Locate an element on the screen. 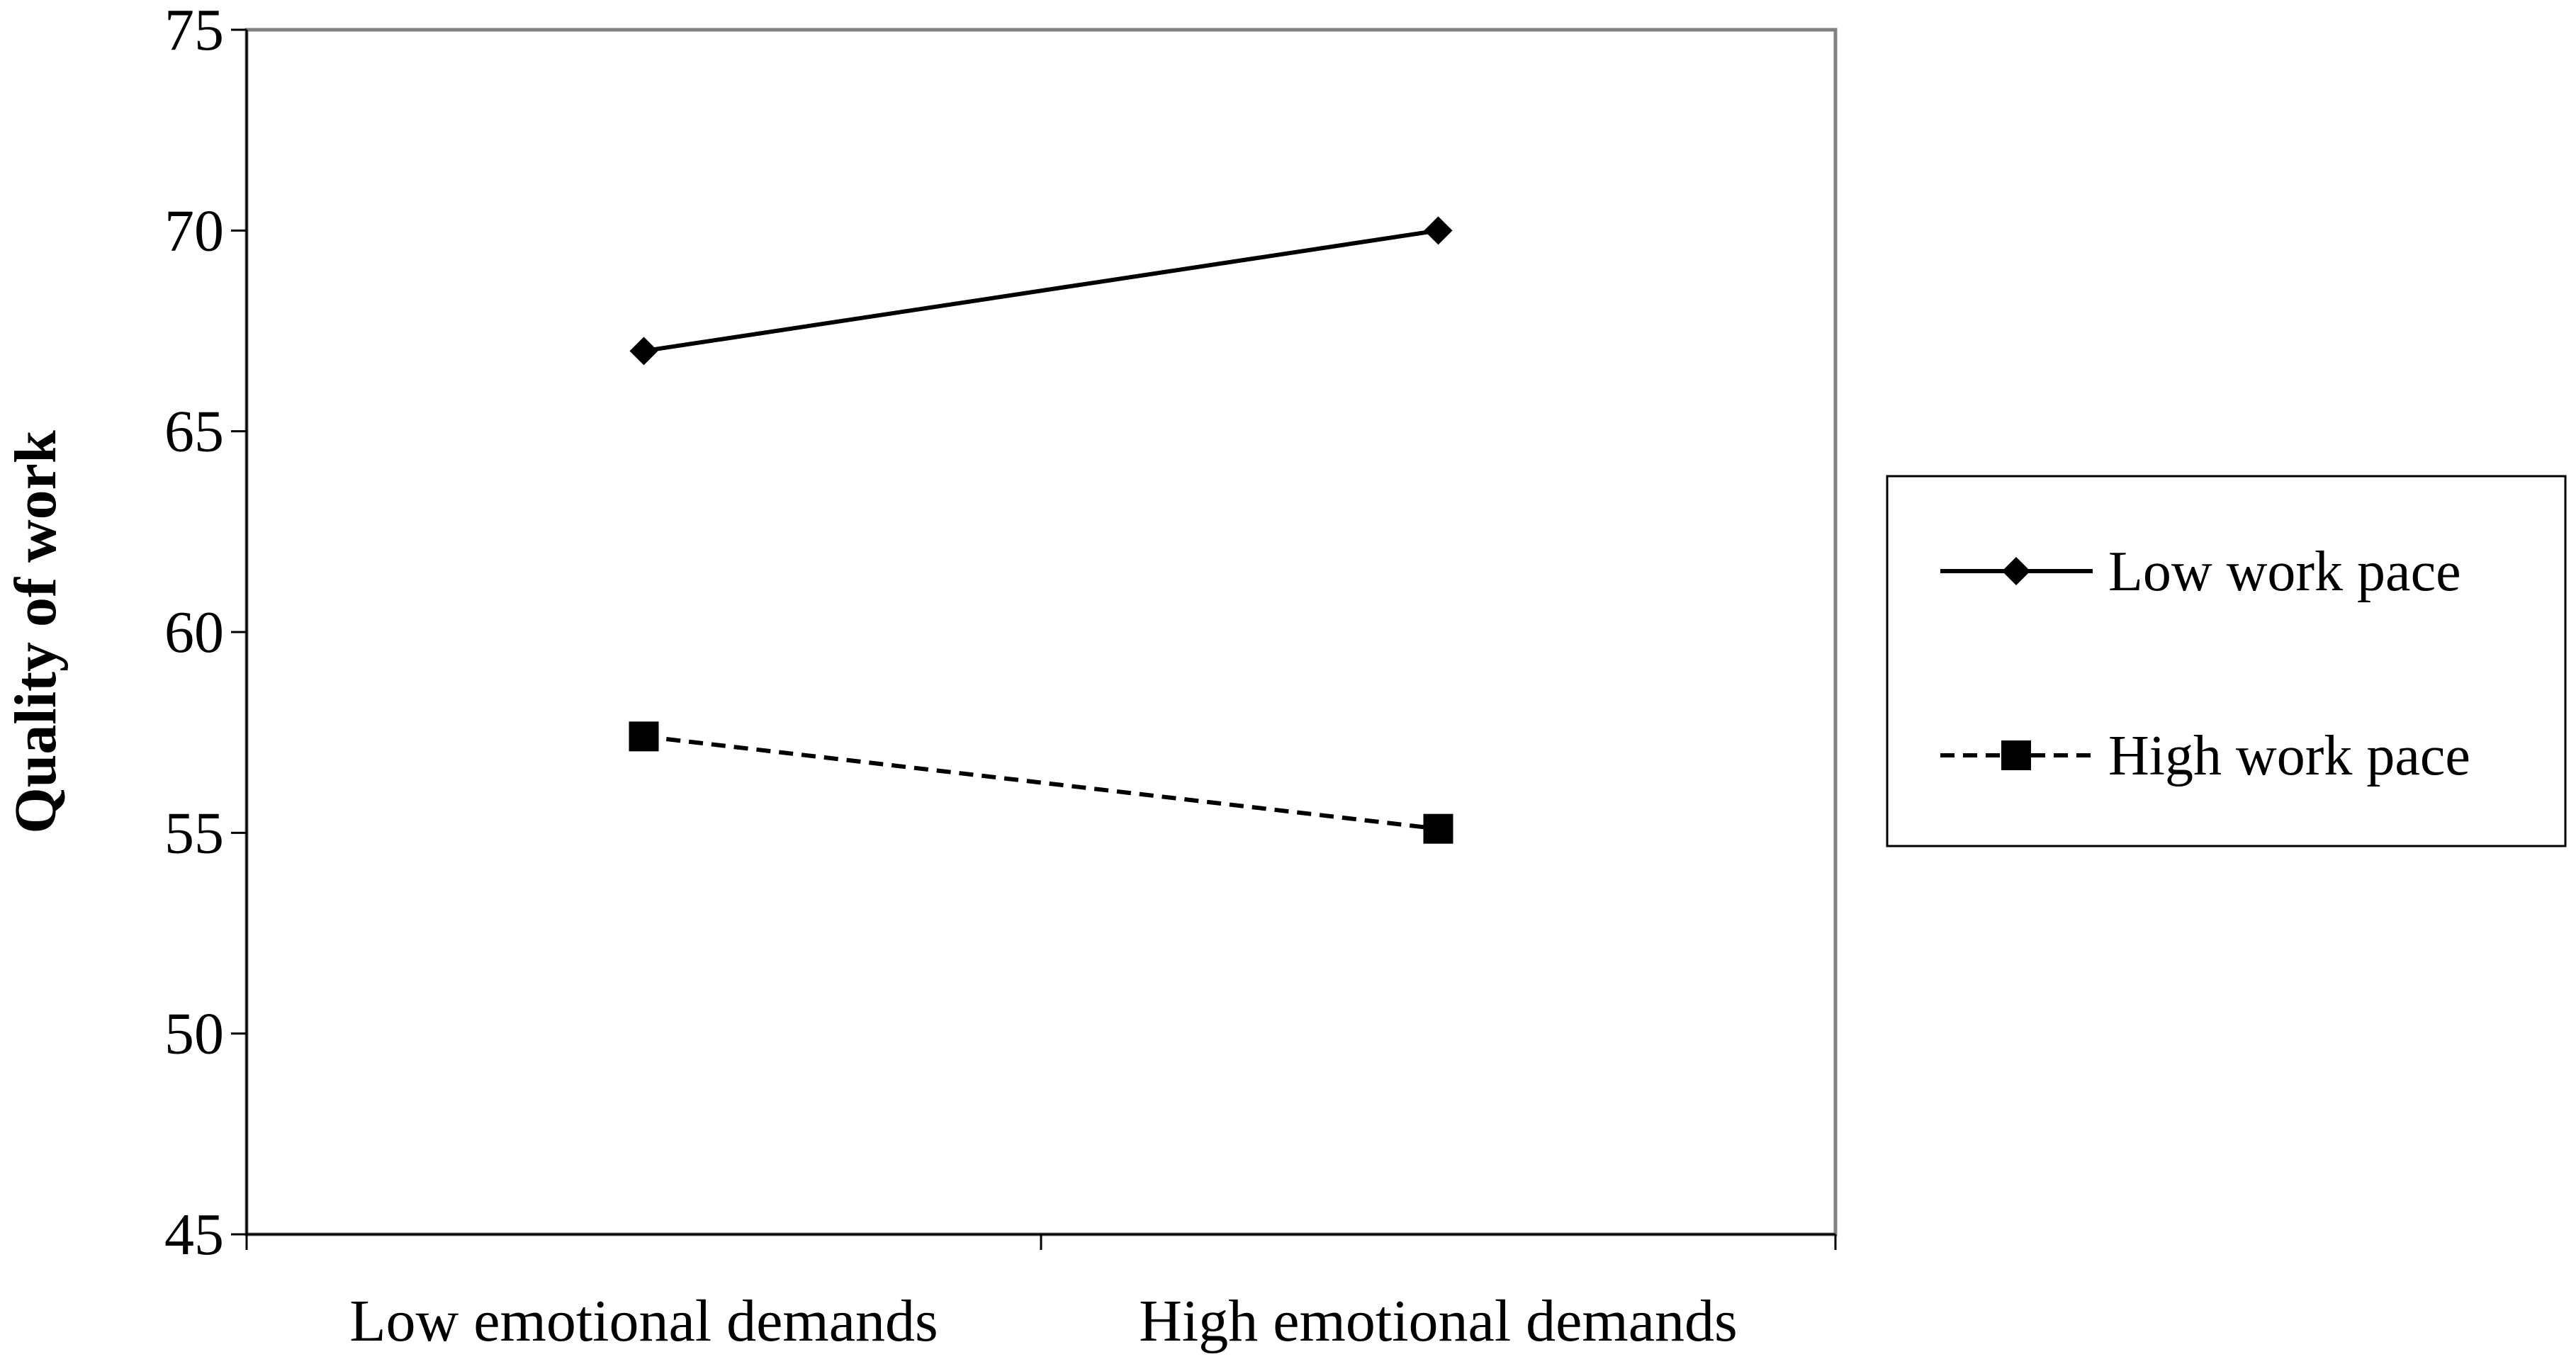 The image size is (2576, 1364). x-tick-marks is located at coordinates (1041, 1242).